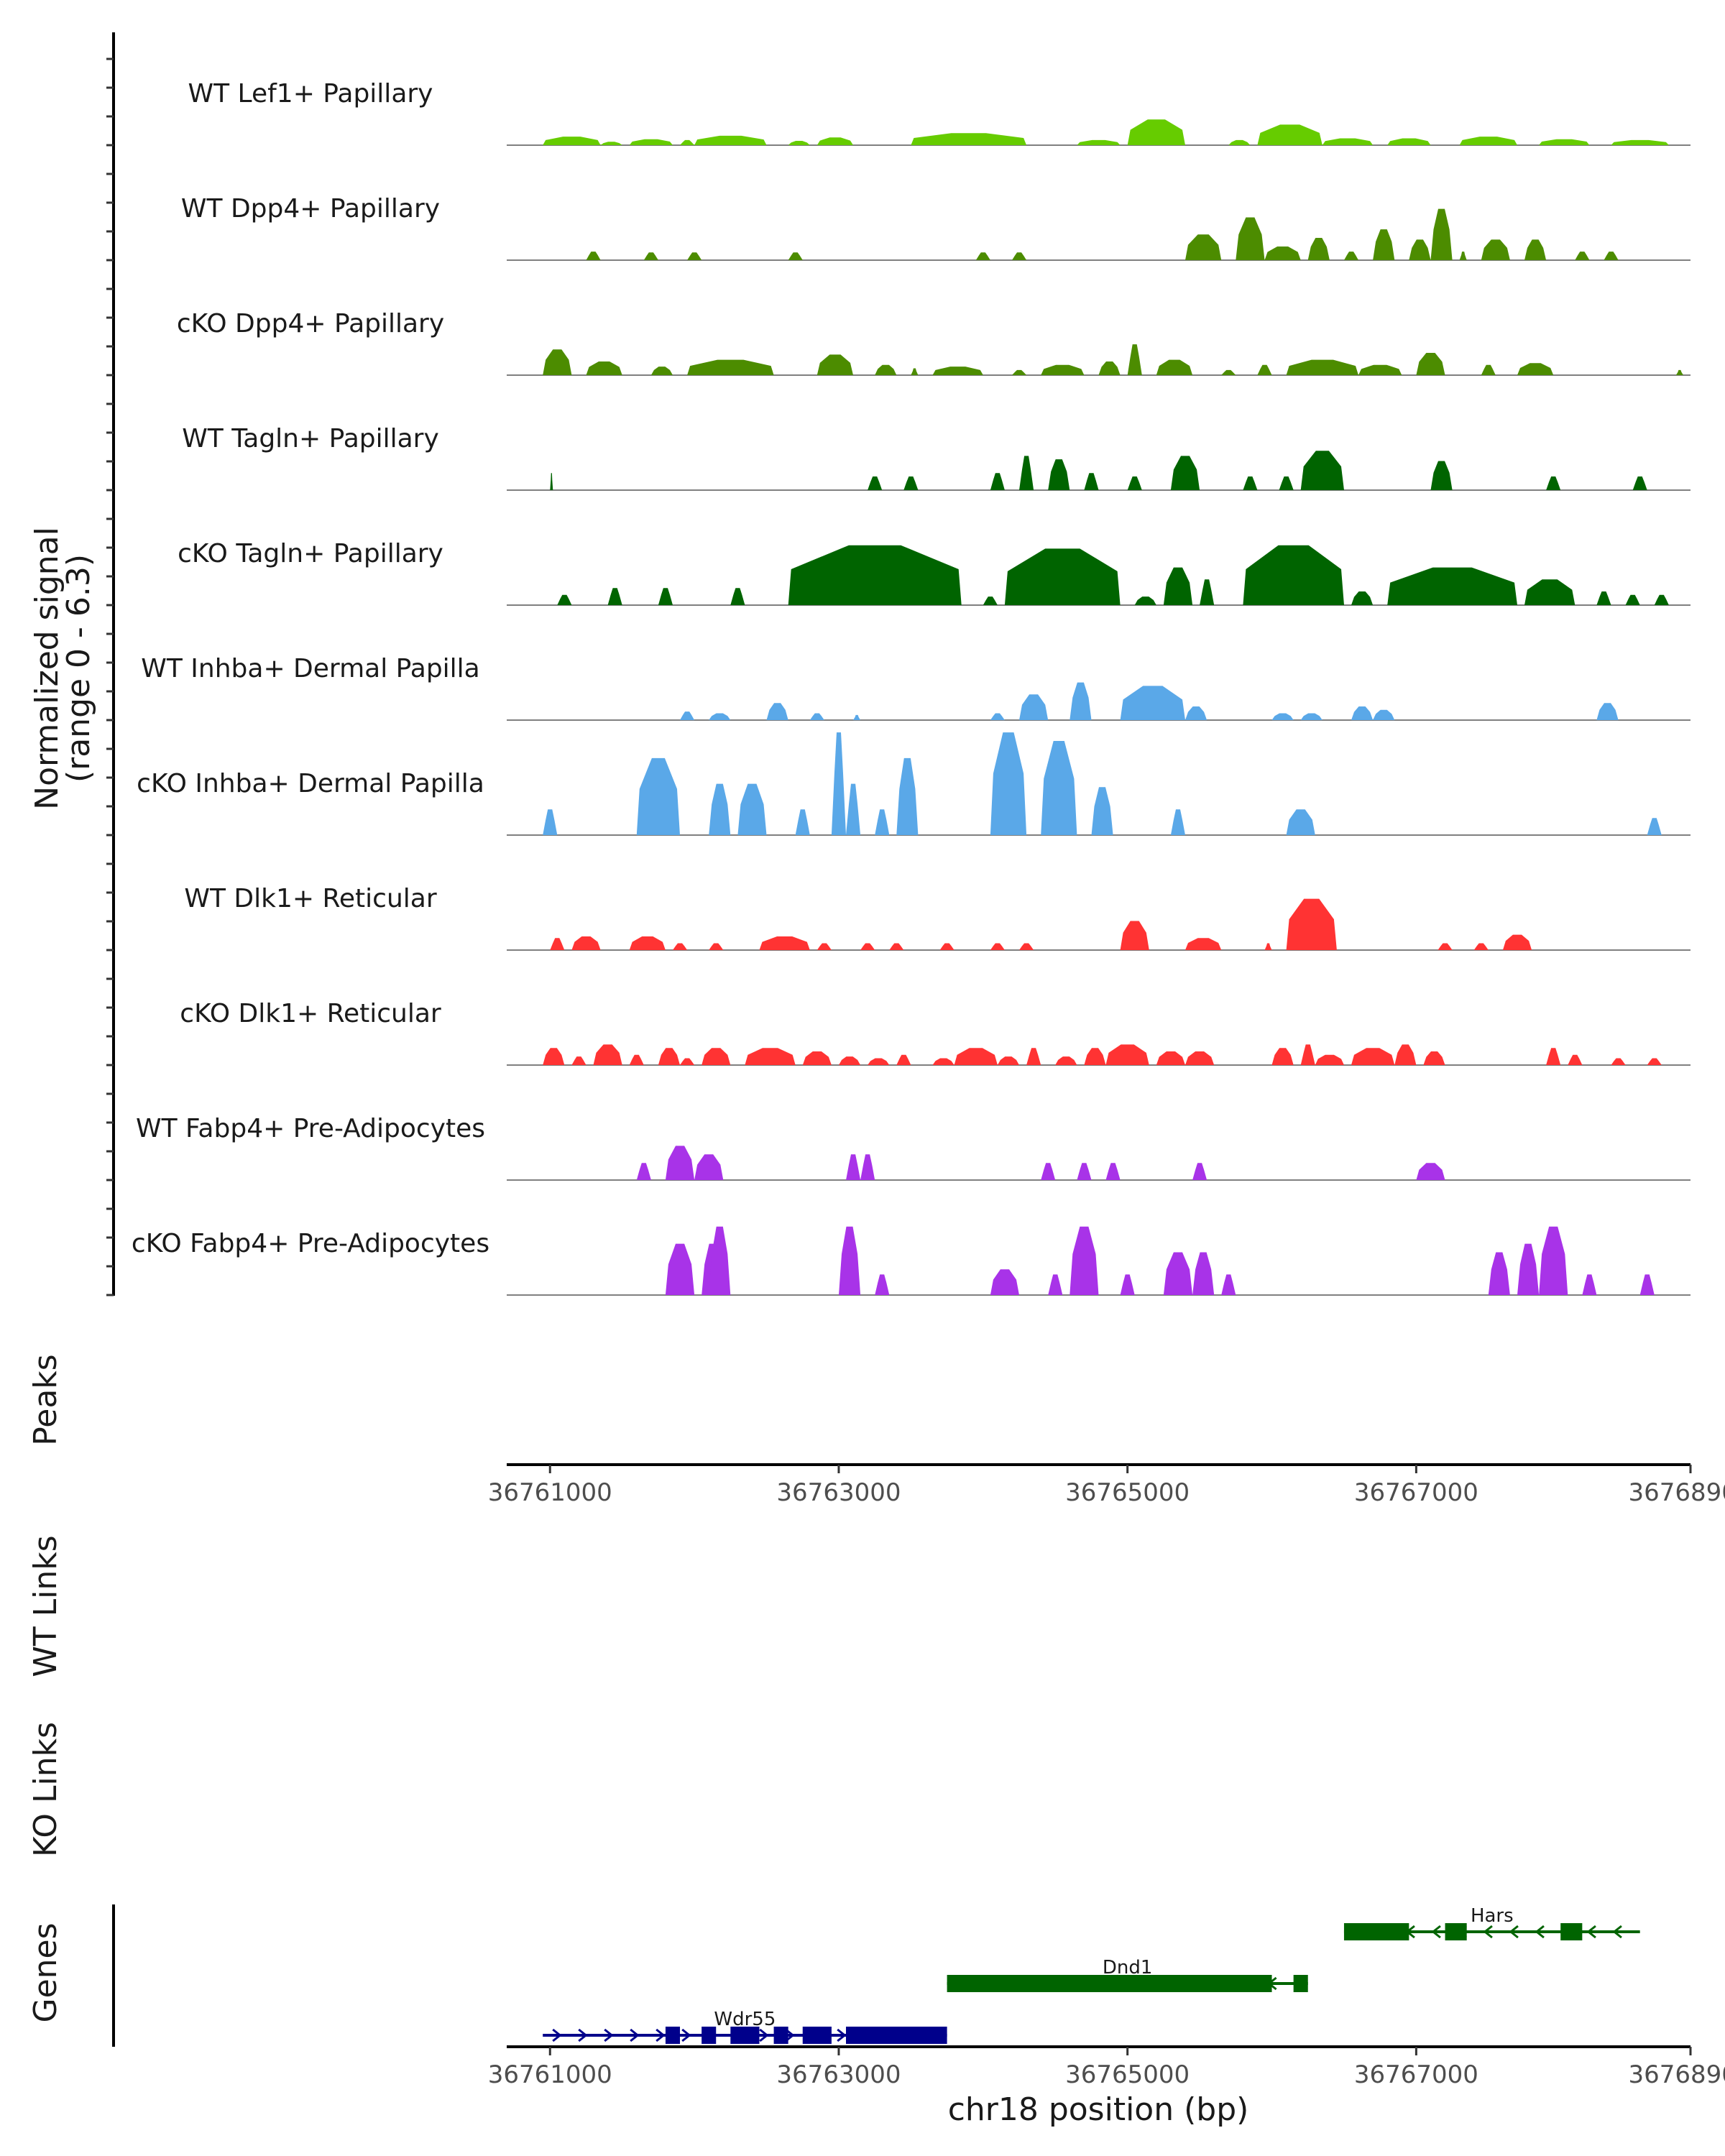 This screenshot has width=1725, height=2156. Describe the element at coordinates (110, 676) in the screenshot. I see `y-axis-ticks` at that location.